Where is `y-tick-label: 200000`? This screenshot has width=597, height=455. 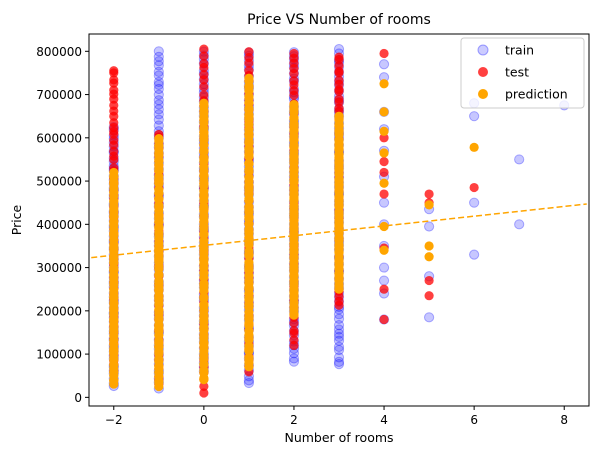
y-tick-label: 200000 is located at coordinates (59, 311).